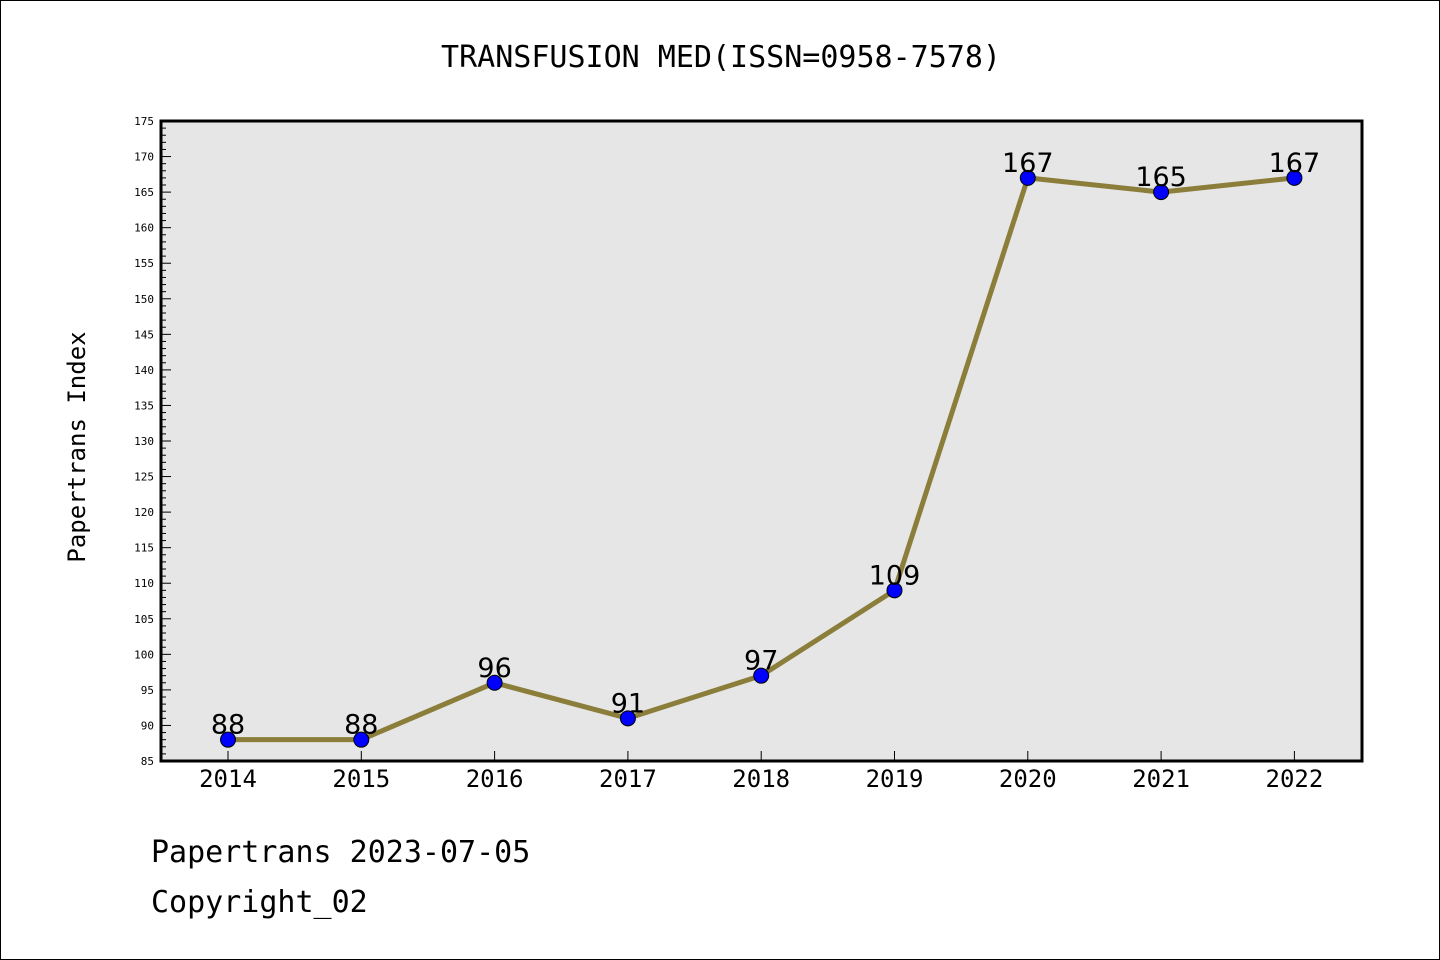 The width and height of the screenshot is (1440, 960). Describe the element at coordinates (495, 779) in the screenshot. I see `x-tick-label: 2016` at that location.